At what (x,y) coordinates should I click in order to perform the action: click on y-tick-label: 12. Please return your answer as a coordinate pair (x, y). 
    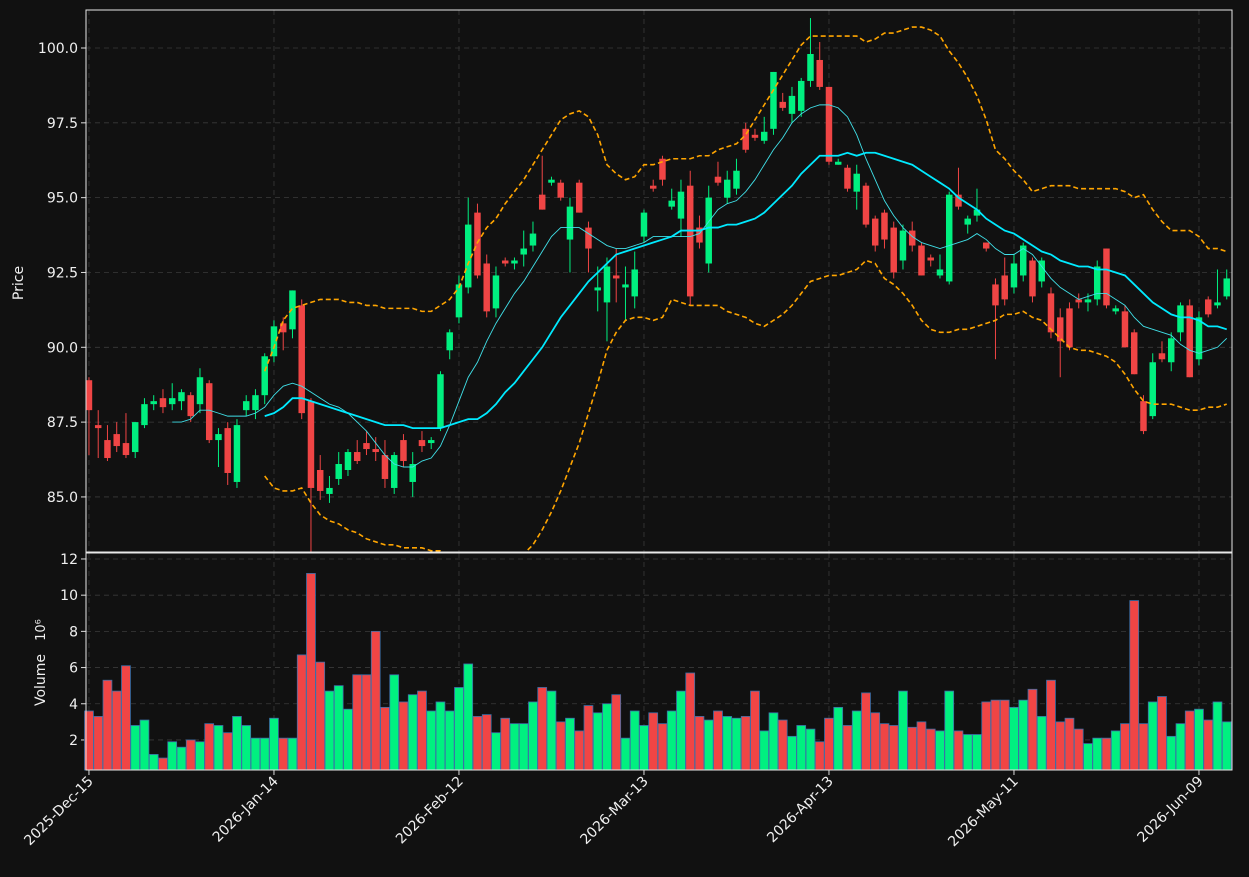
    Looking at the image, I should click on (69, 560).